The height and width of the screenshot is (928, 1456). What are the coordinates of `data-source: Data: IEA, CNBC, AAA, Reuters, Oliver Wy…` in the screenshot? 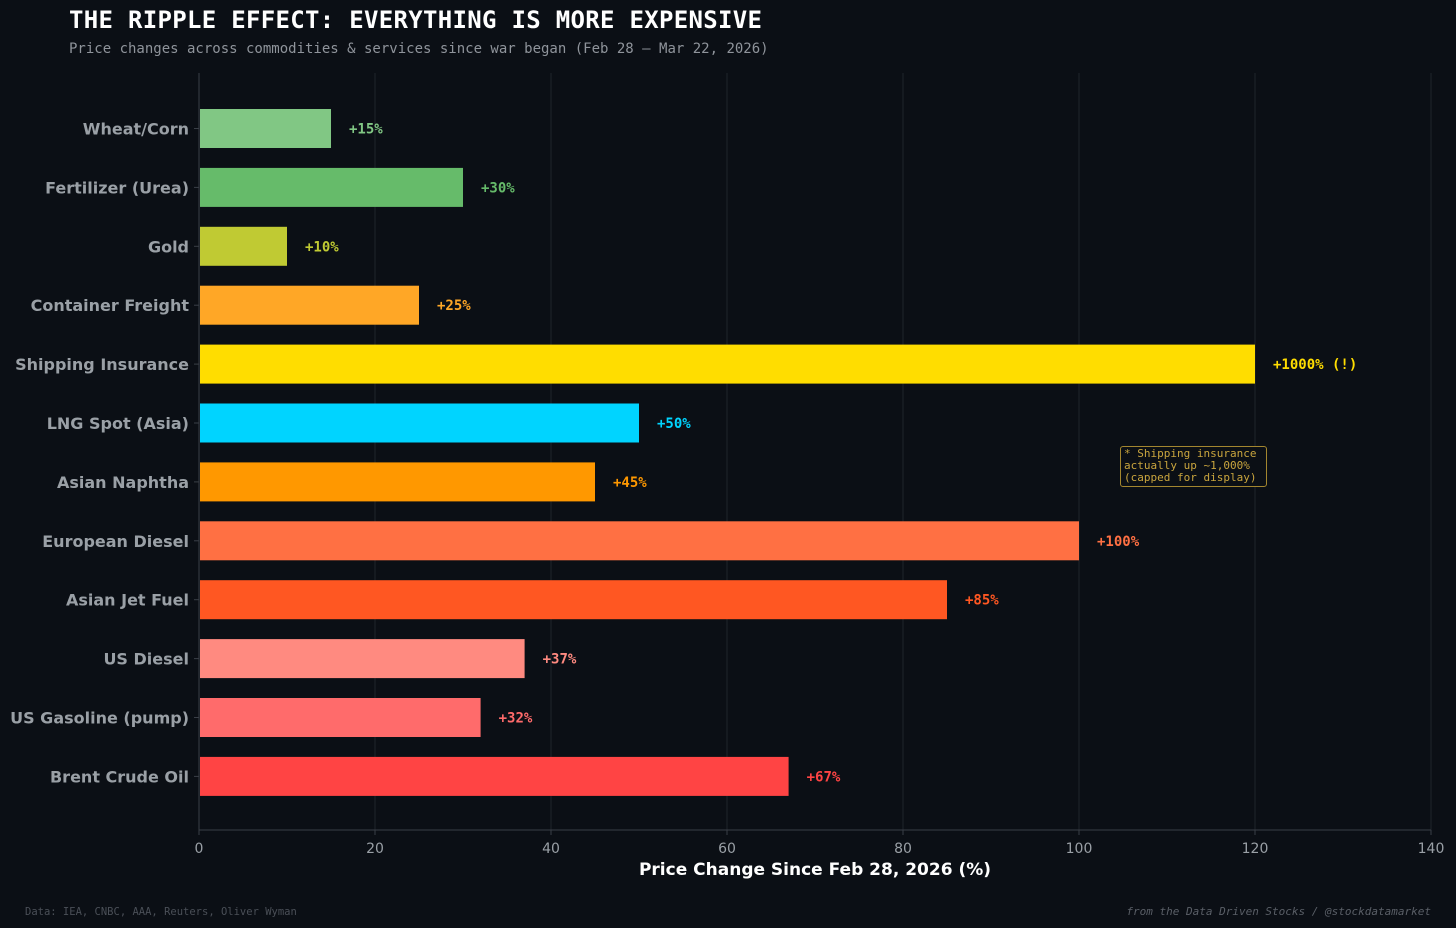 It's located at (161, 912).